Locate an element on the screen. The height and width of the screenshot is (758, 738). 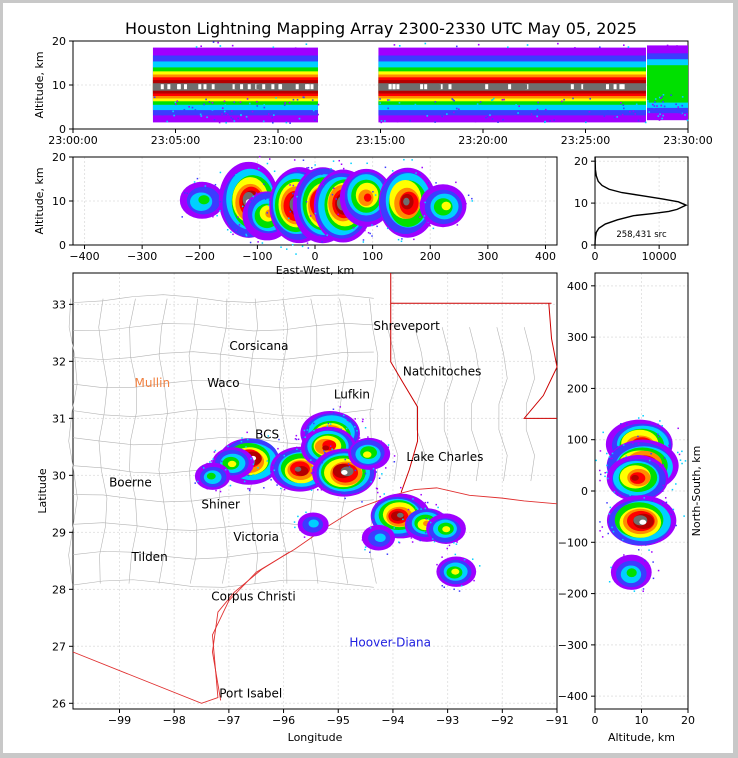
alt-ew-xtick-label: 100 is located at coordinates (372, 256).